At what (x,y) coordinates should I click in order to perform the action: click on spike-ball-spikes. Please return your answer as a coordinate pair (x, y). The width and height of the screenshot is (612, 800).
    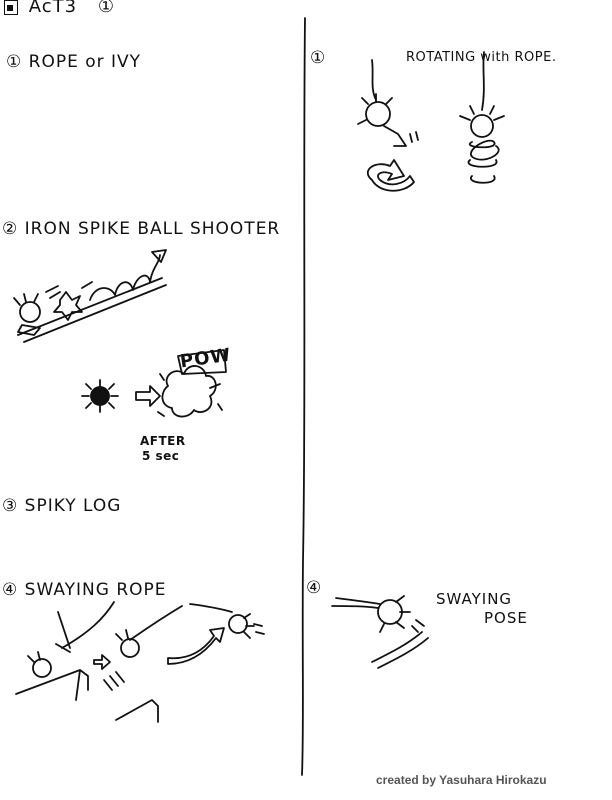
    Looking at the image, I should click on (100, 396).